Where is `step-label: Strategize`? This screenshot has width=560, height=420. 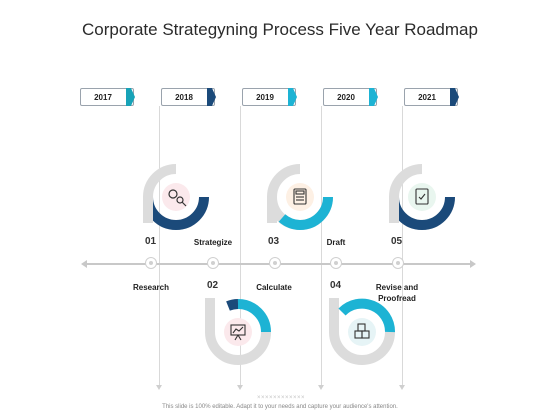
step-label: Strategize is located at coordinates (213, 242).